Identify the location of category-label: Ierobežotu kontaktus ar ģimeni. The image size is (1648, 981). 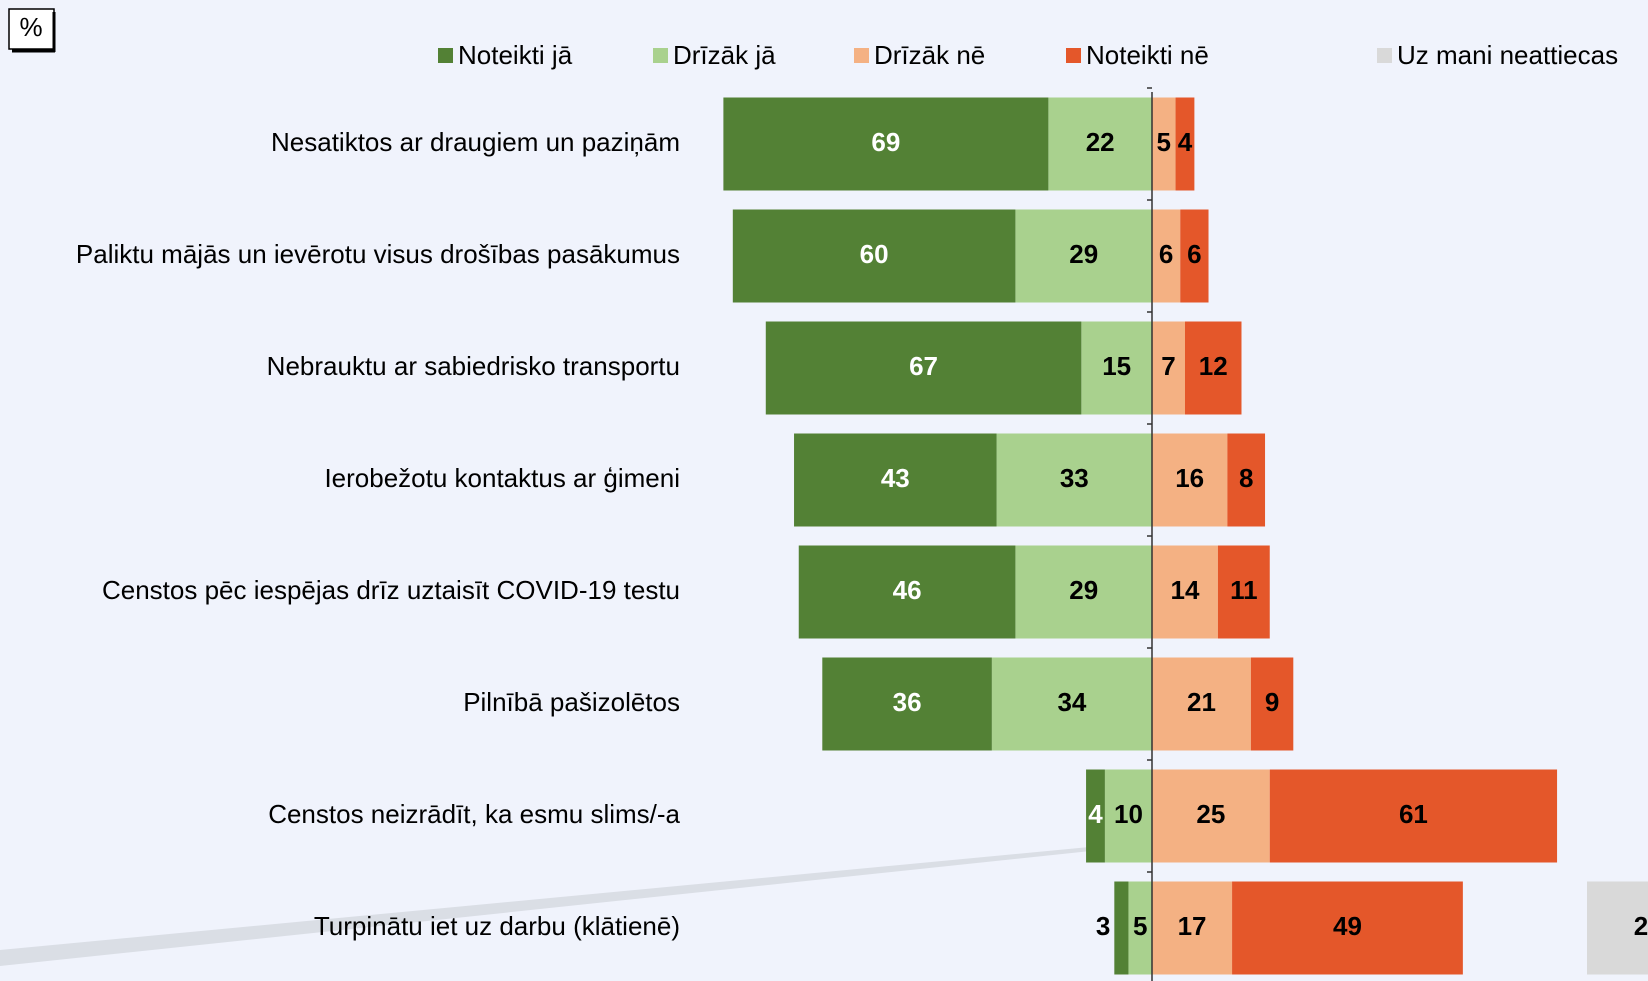
(502, 478).